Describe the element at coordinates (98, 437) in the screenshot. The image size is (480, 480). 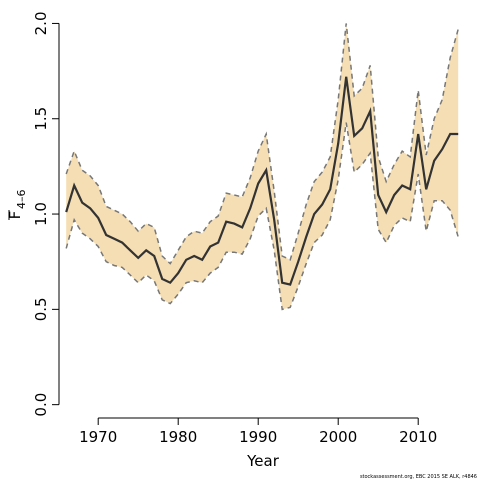
I see `x-tick-label: 1970` at that location.